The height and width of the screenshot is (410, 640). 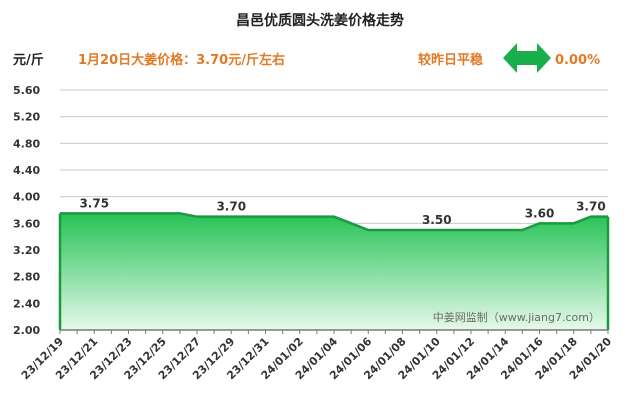 I want to click on data-label: 3.60, so click(x=540, y=213).